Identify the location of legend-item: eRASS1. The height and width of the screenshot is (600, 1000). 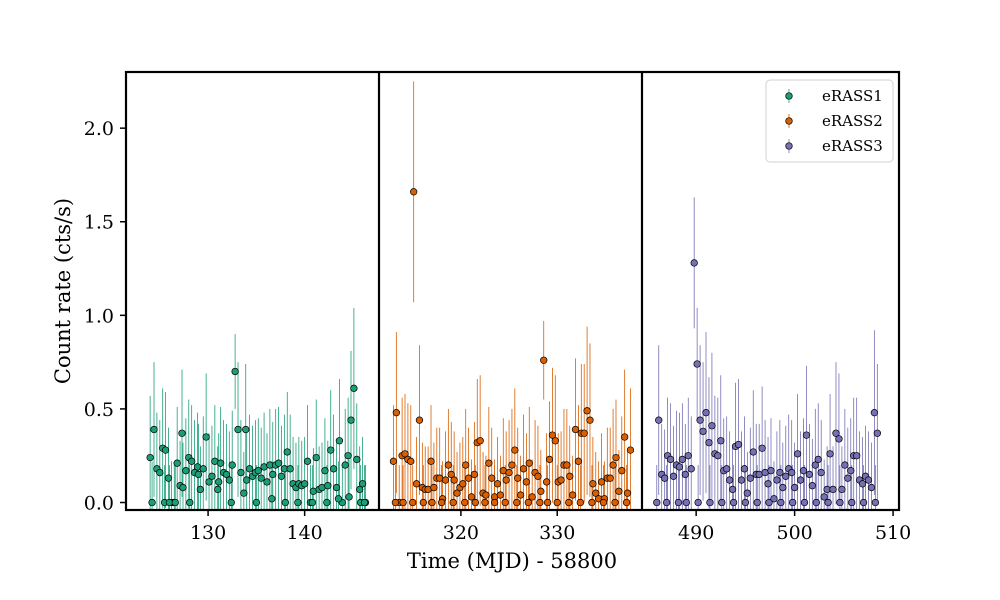
(834, 96).